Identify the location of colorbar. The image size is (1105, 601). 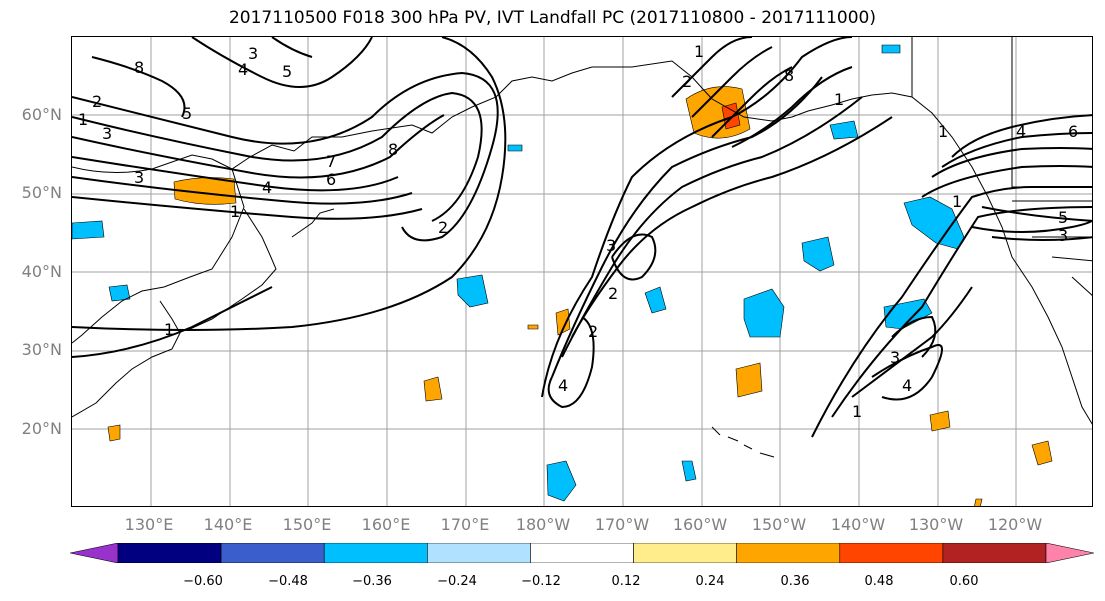
(582, 553).